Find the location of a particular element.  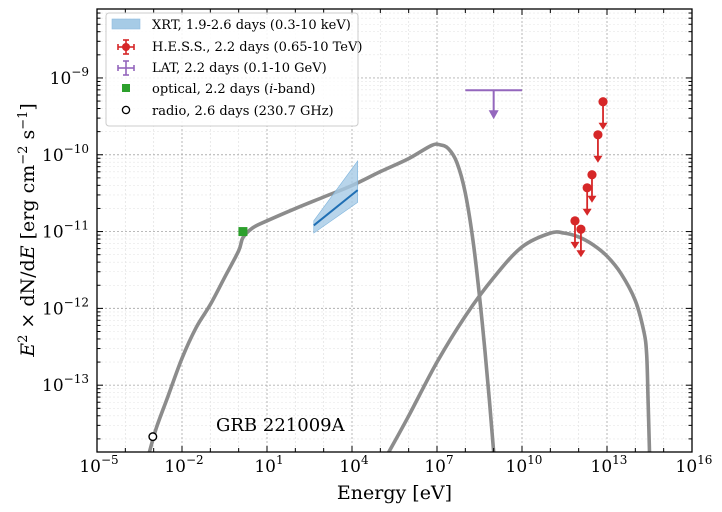

y-tick-label: 10−11 is located at coordinates (65, 231).